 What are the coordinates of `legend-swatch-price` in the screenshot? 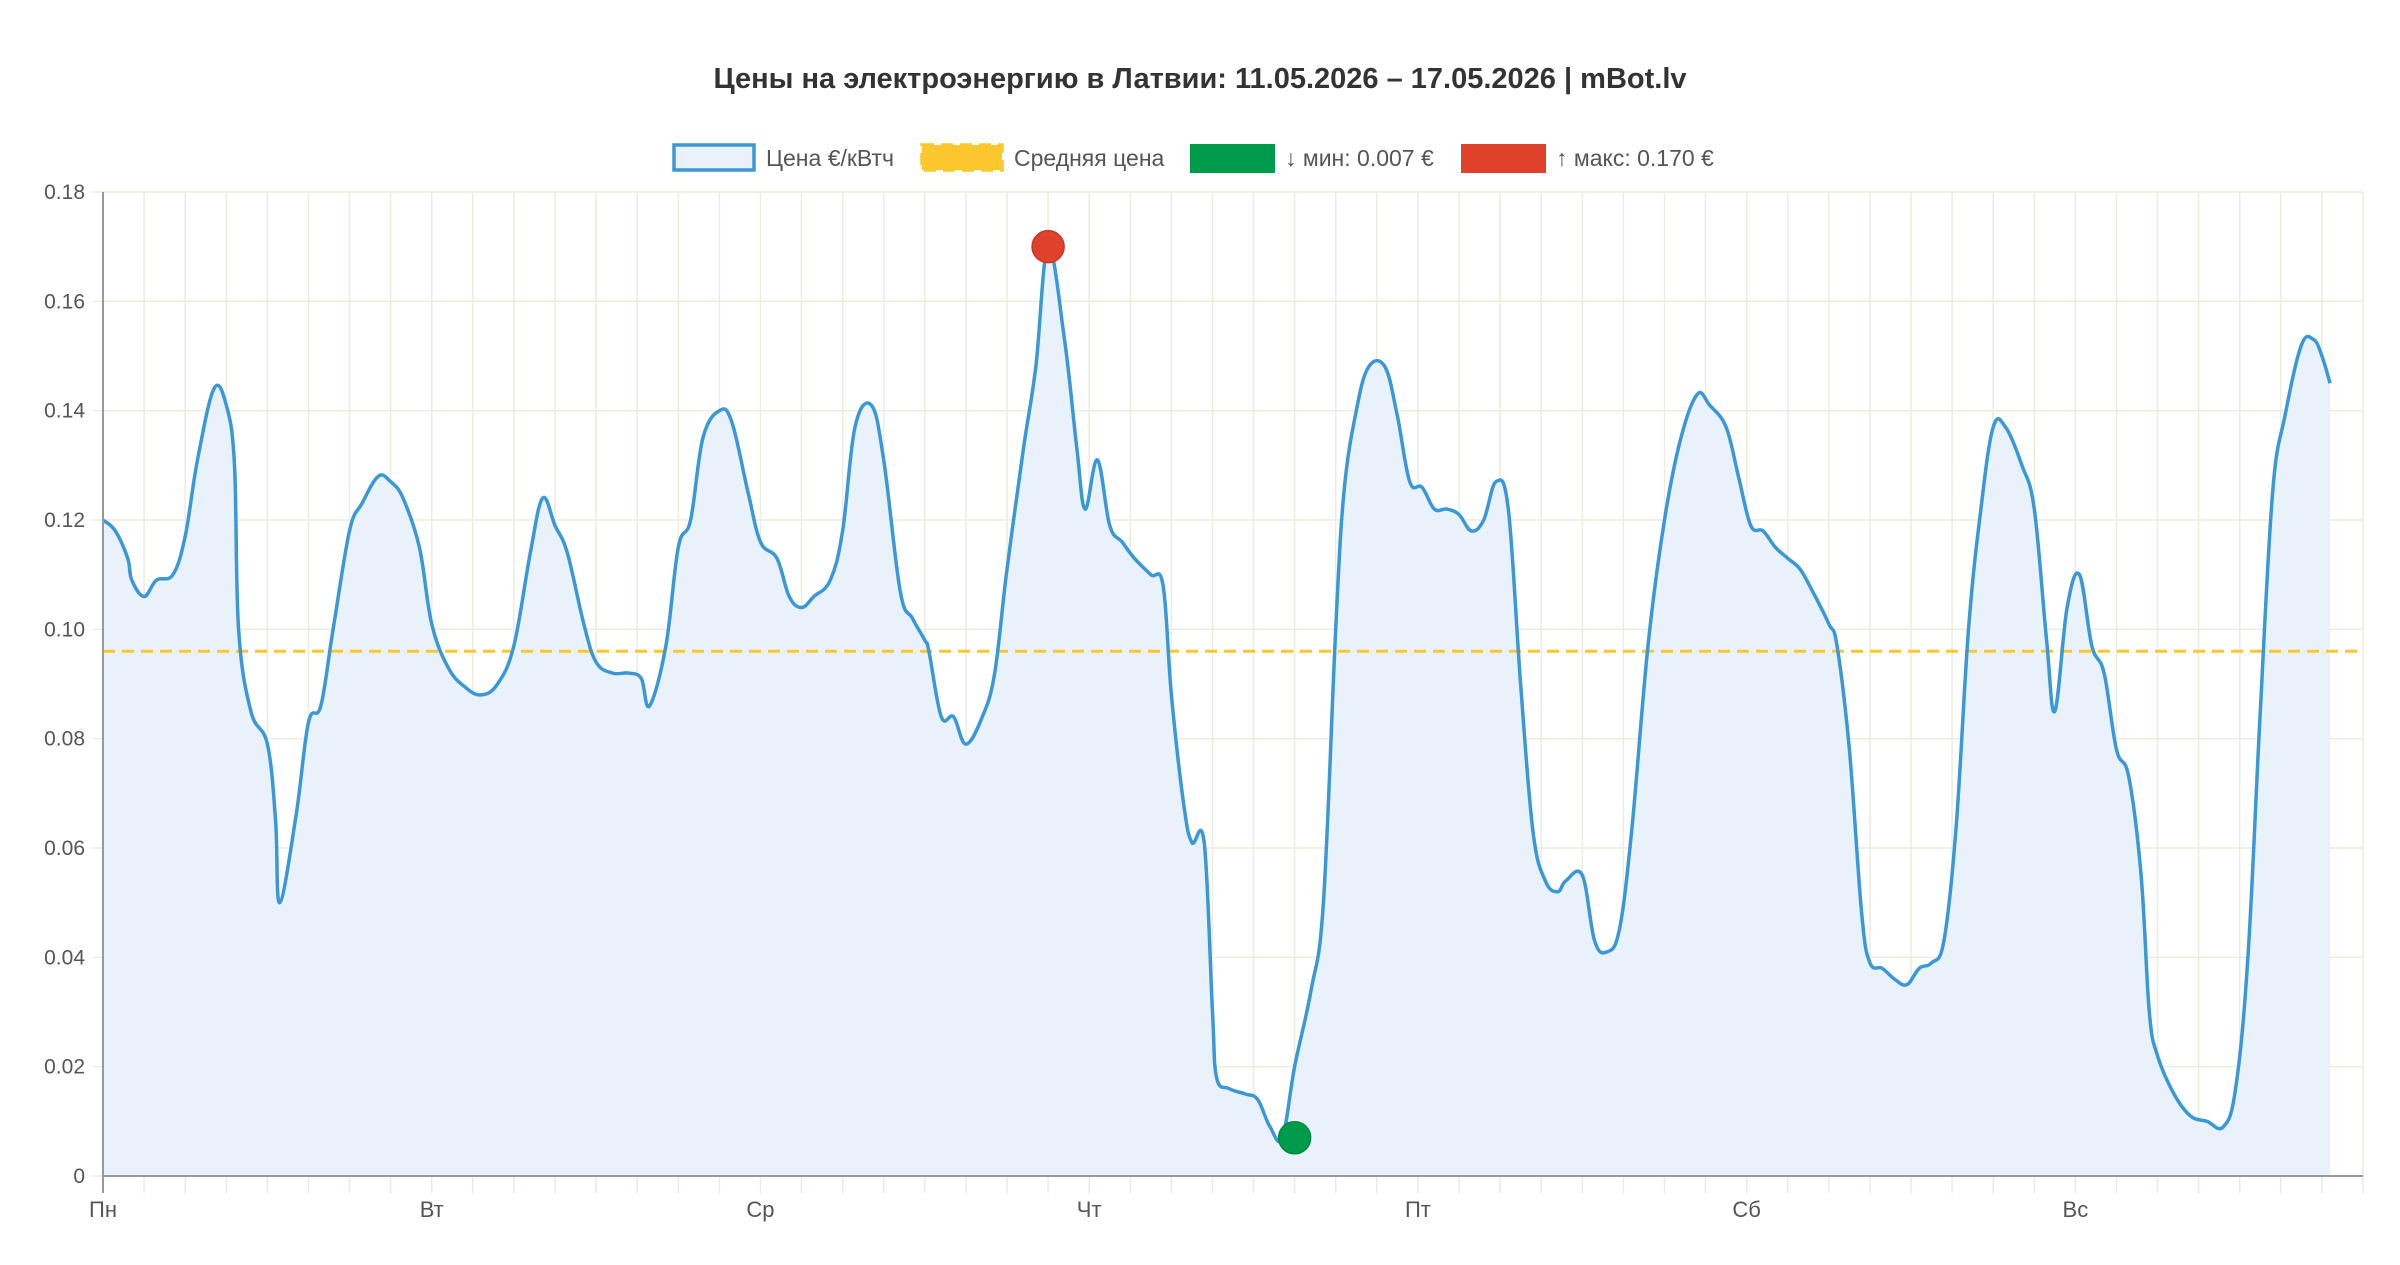 It's located at (714, 157).